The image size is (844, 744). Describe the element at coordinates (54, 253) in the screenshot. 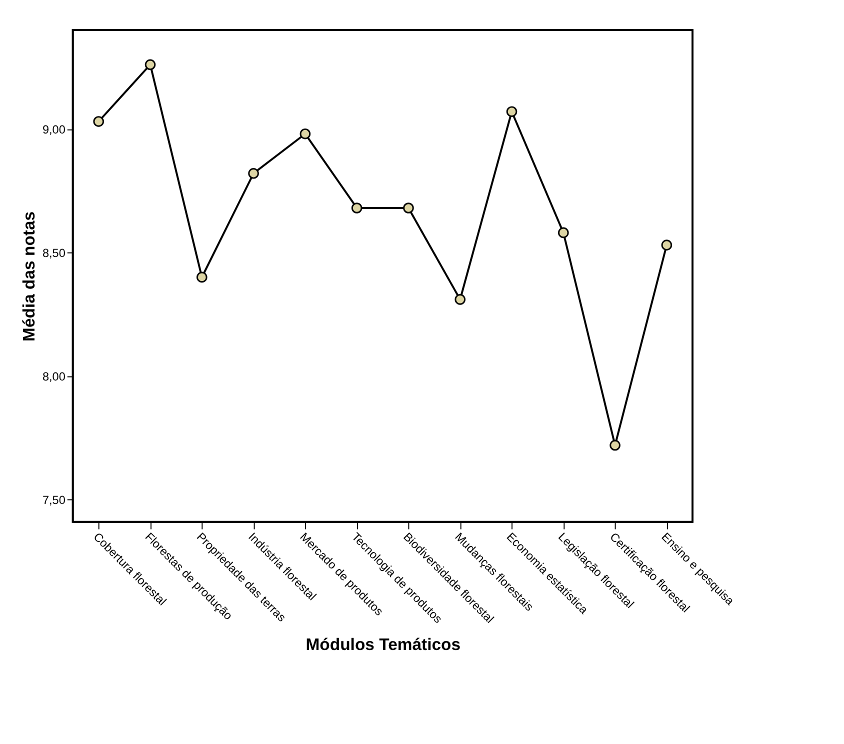

I see `y-tick-label: 8,50` at that location.